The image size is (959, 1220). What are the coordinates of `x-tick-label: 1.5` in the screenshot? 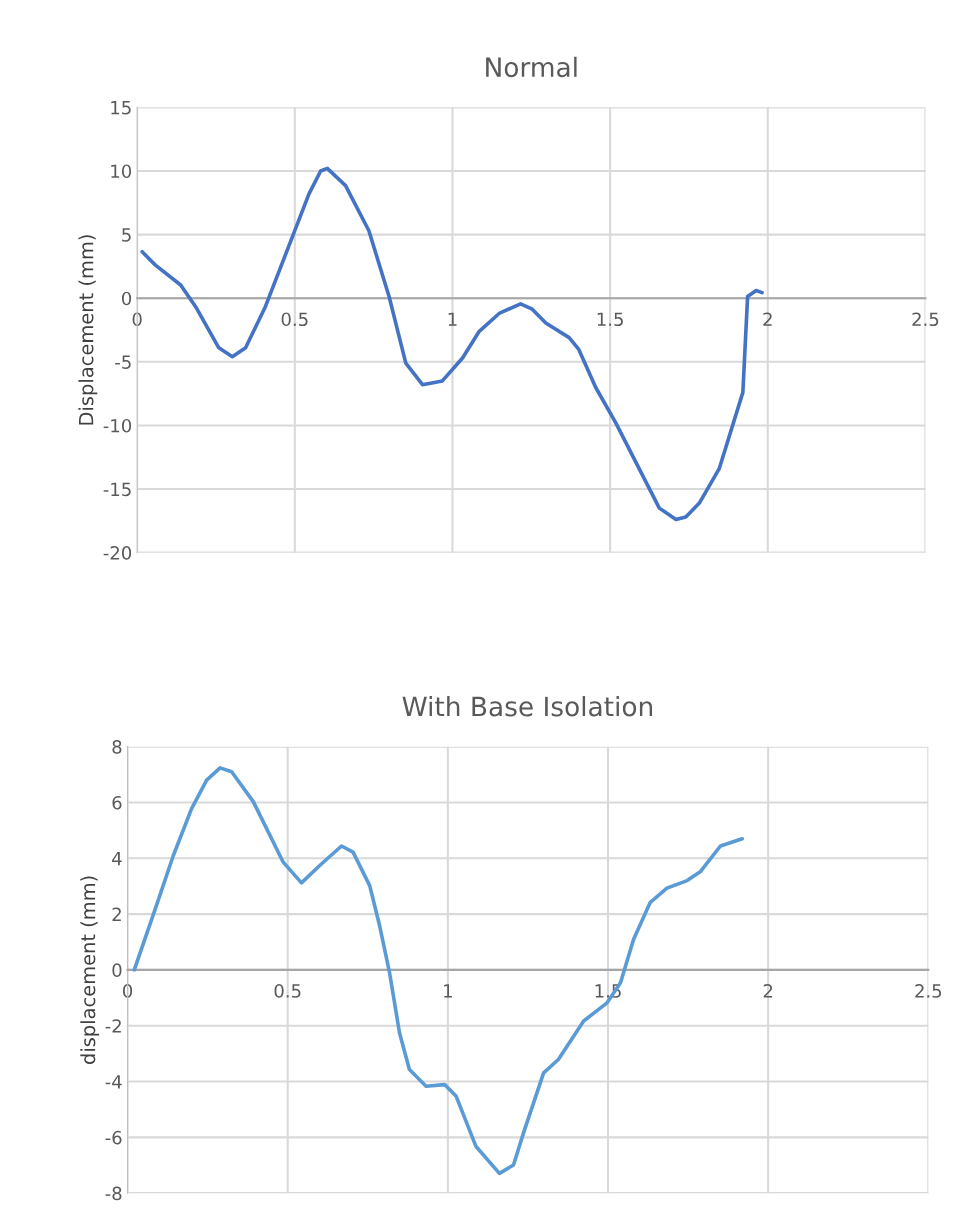 It's located at (610, 319).